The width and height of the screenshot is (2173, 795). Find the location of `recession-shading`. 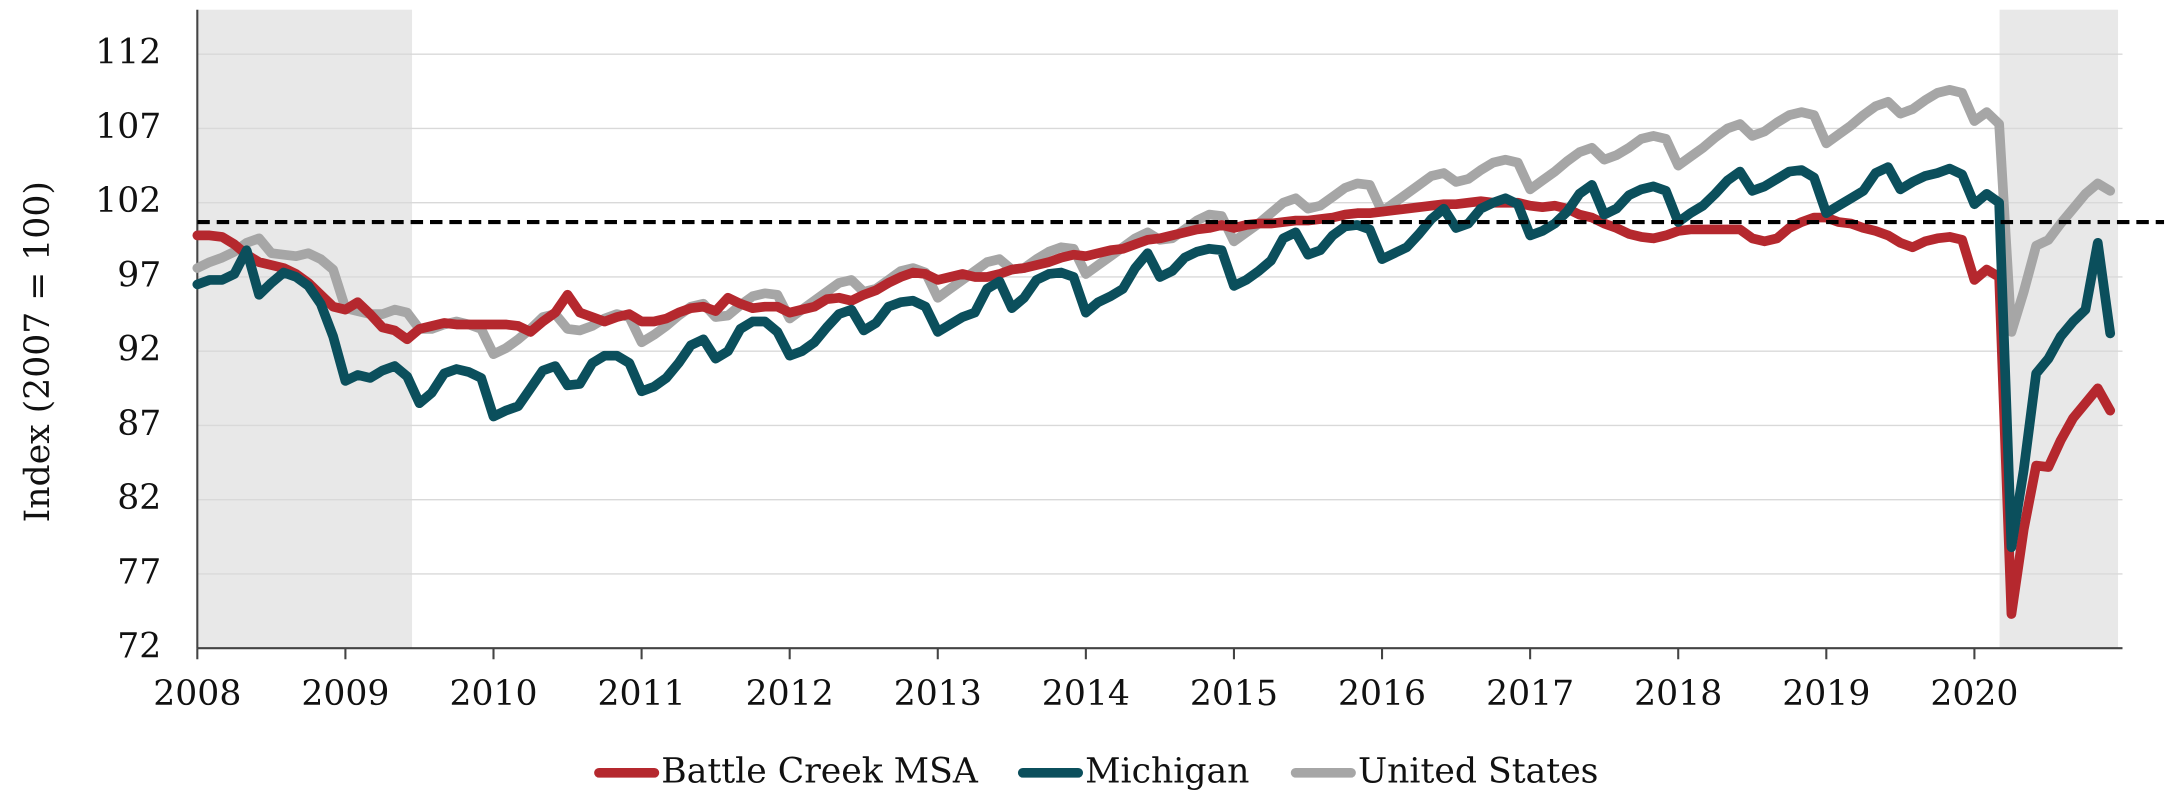

recession-shading is located at coordinates (305, 329).